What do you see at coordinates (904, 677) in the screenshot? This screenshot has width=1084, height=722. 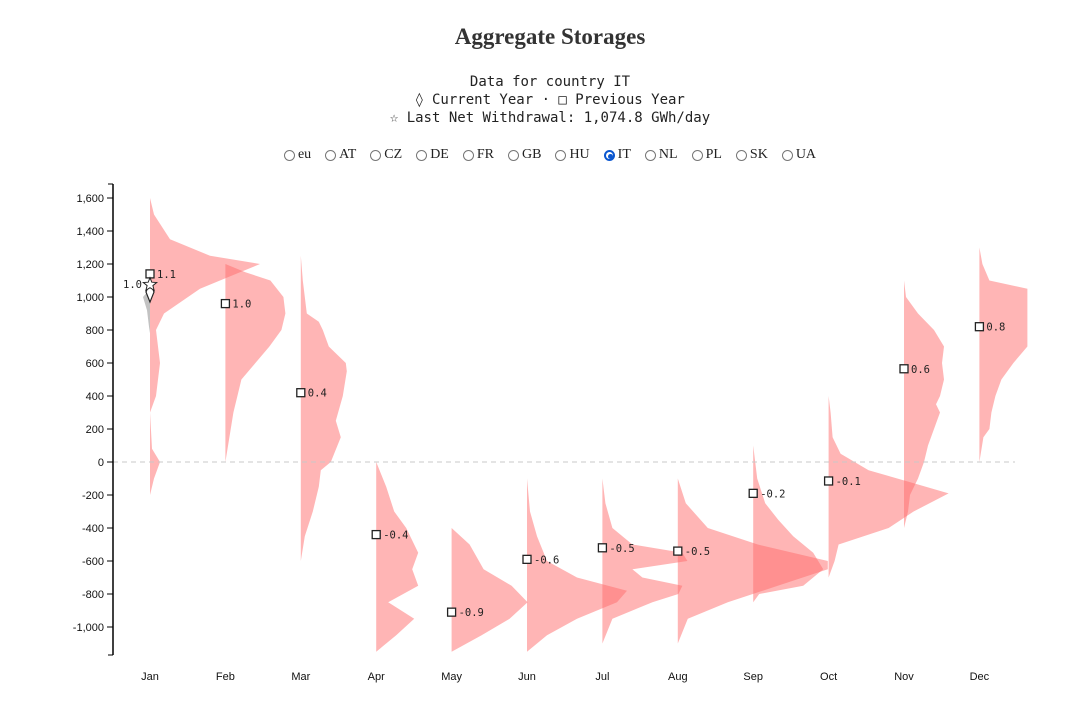 I see `x-tick-label: Nov` at bounding box center [904, 677].